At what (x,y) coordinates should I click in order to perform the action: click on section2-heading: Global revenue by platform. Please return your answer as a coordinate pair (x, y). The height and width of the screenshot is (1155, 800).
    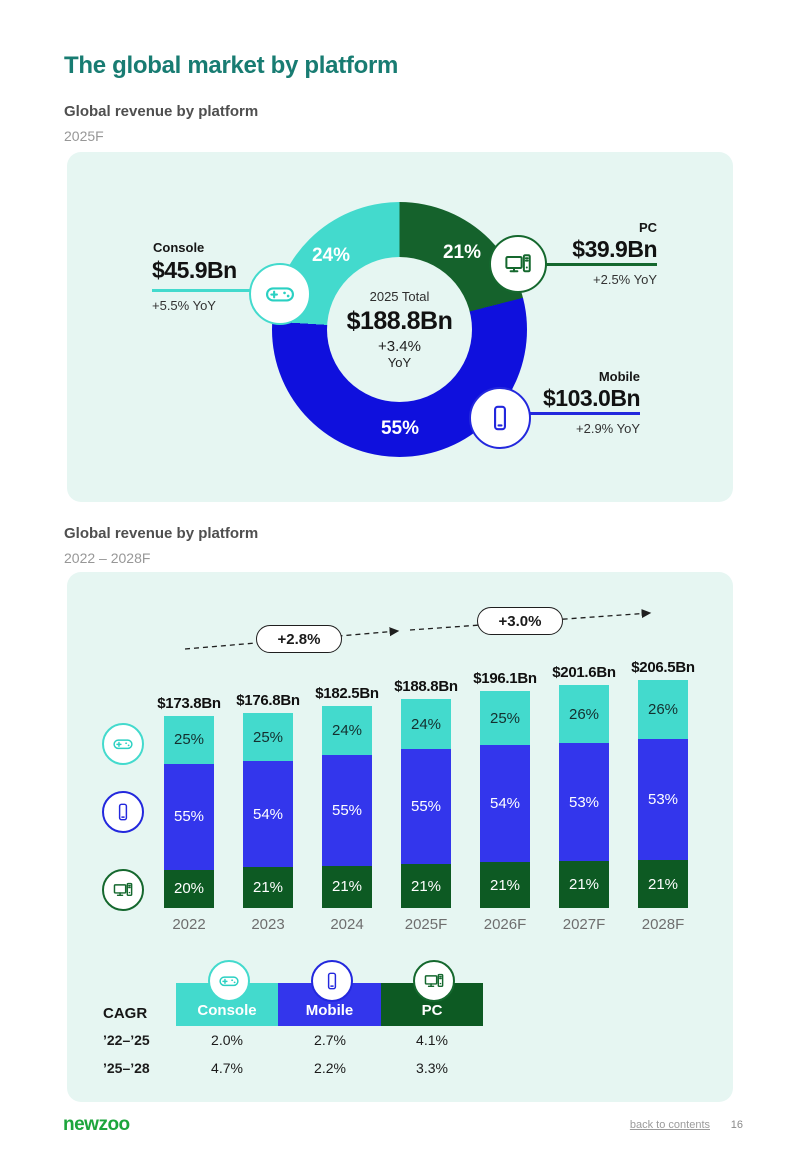
    Looking at the image, I should click on (161, 533).